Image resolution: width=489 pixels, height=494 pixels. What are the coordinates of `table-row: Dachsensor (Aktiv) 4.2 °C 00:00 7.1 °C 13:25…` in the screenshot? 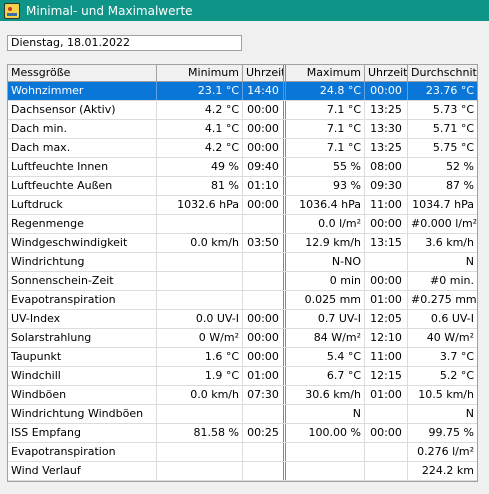 It's located at (242, 110).